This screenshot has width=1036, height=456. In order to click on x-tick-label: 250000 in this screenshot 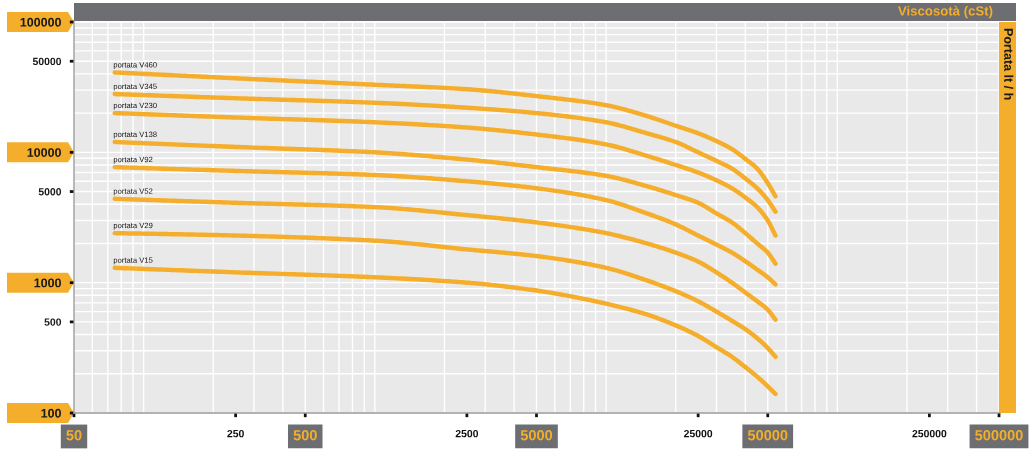, I will do `click(929, 433)`.